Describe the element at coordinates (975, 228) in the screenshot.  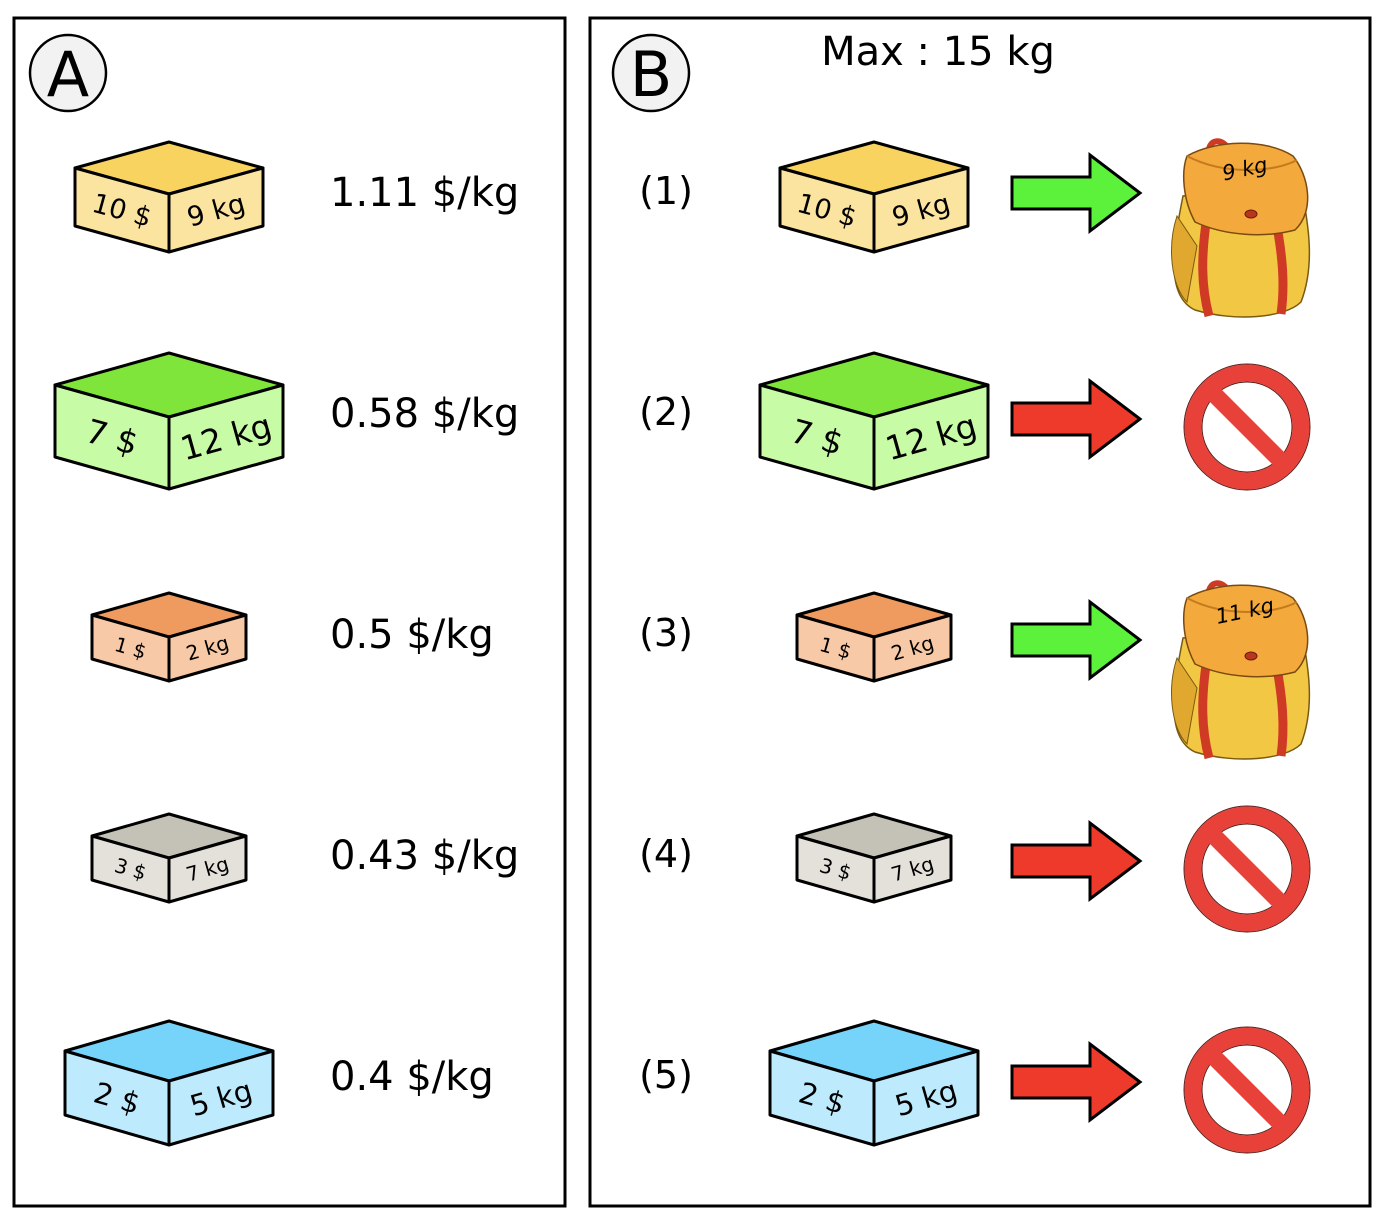
I see `step-row: (1) 10 $9 kg 9 kg` at that location.